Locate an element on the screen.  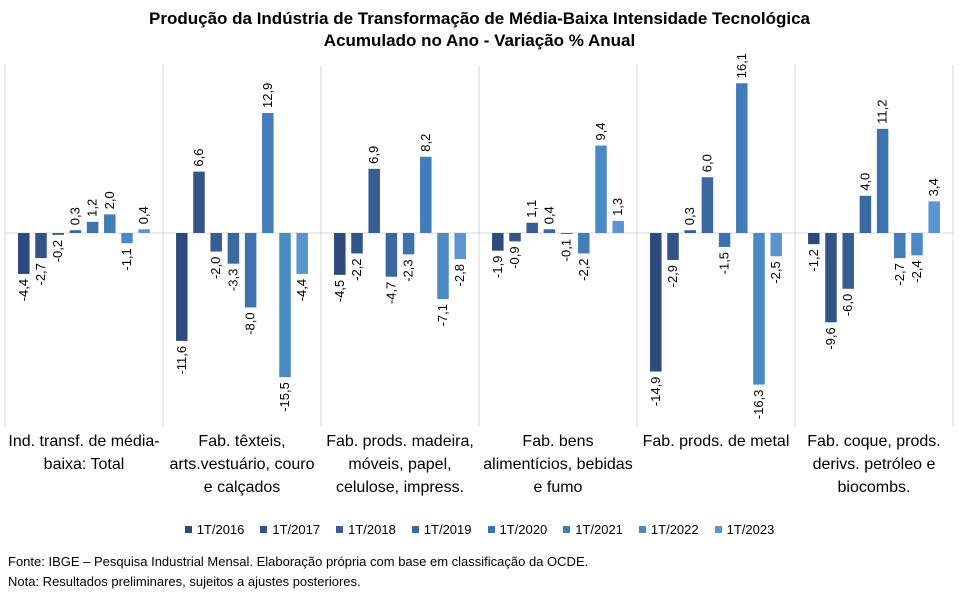
data-label: -2,3 is located at coordinates (408, 270).